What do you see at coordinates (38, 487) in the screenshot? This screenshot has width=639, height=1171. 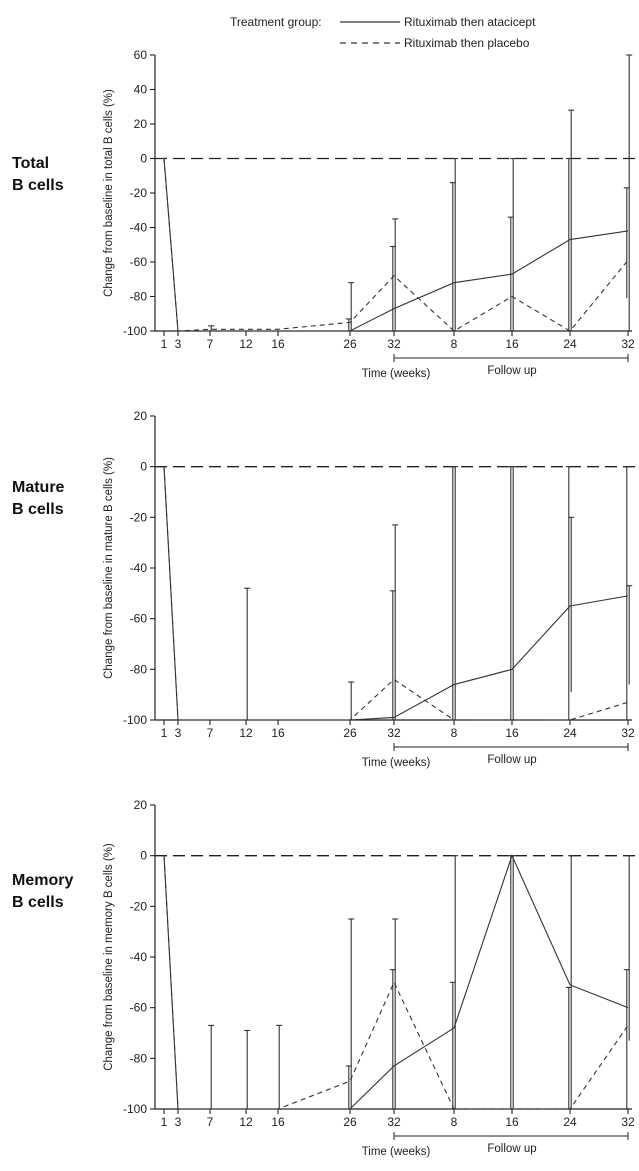 I see `panel-label-line-1: Mature` at bounding box center [38, 487].